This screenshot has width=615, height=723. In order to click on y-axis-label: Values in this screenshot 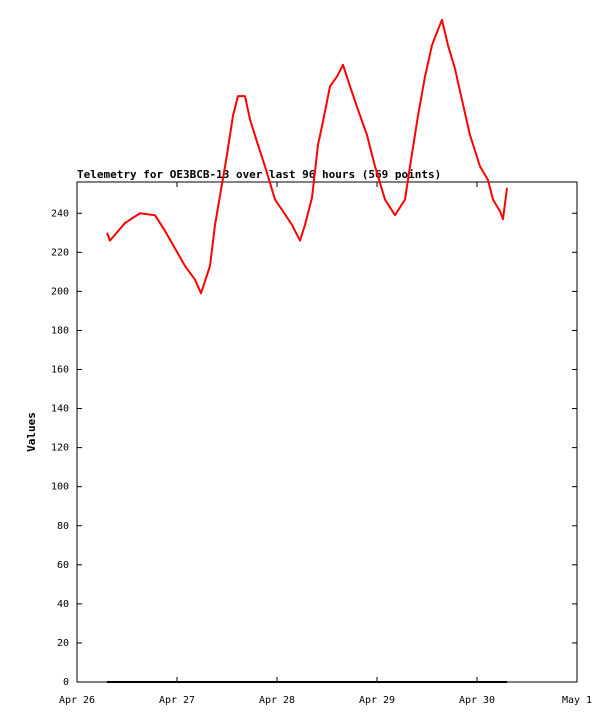, I will do `click(31, 432)`.